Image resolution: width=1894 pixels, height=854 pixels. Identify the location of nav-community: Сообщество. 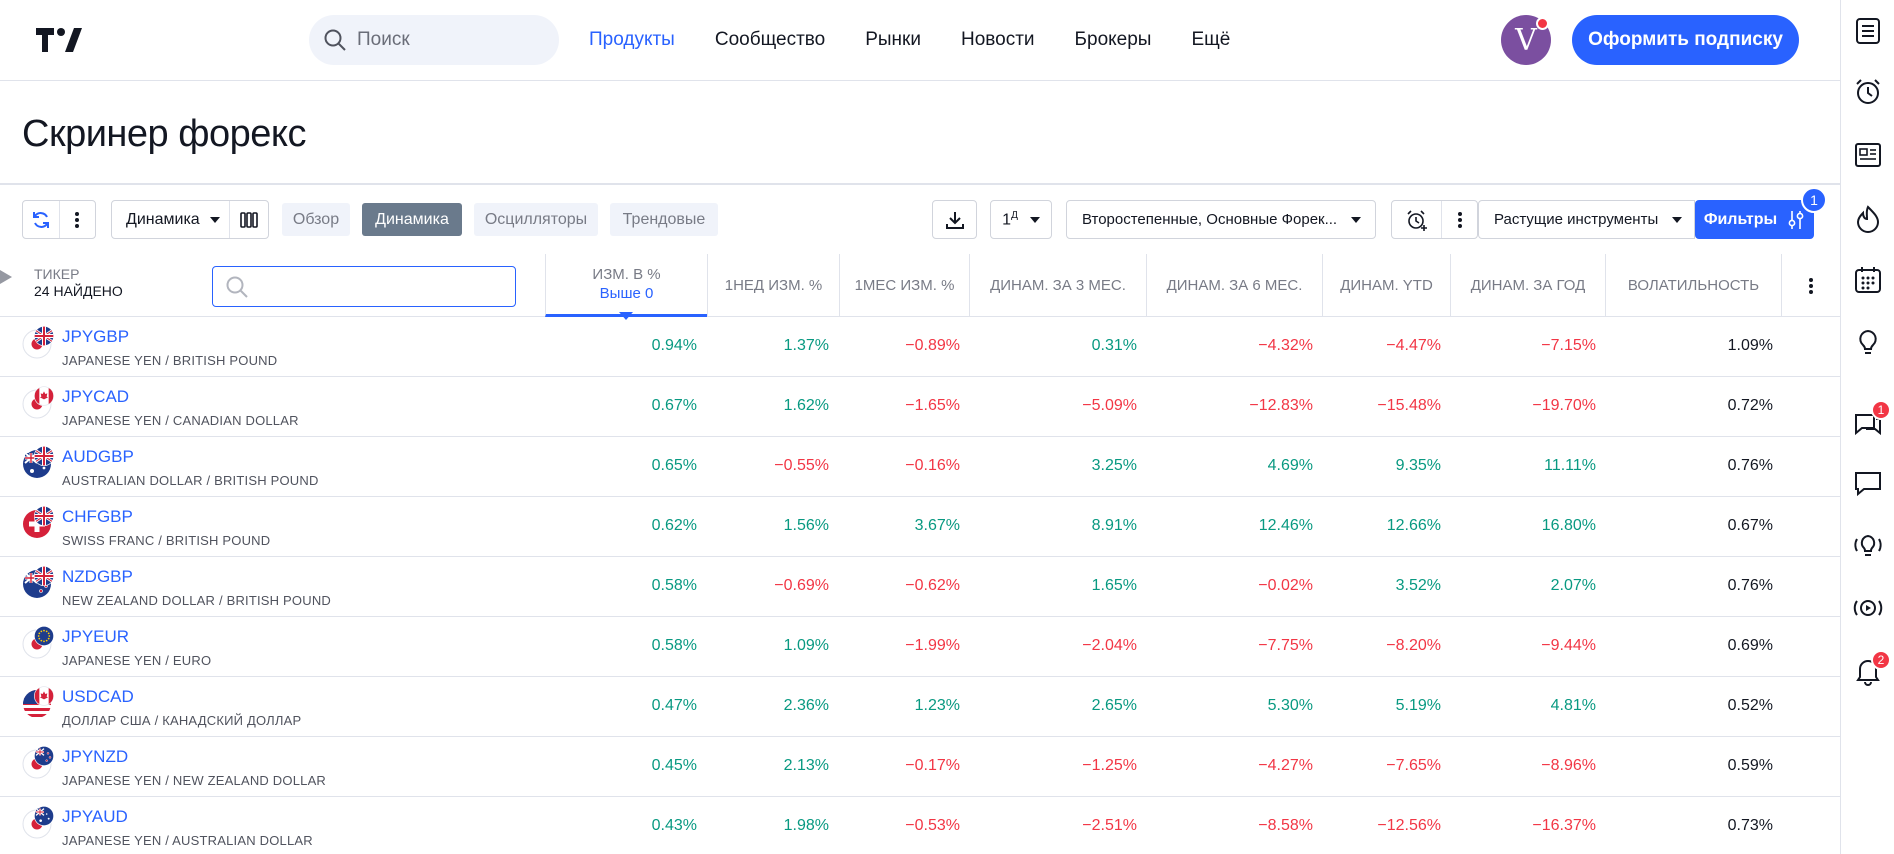
(770, 39).